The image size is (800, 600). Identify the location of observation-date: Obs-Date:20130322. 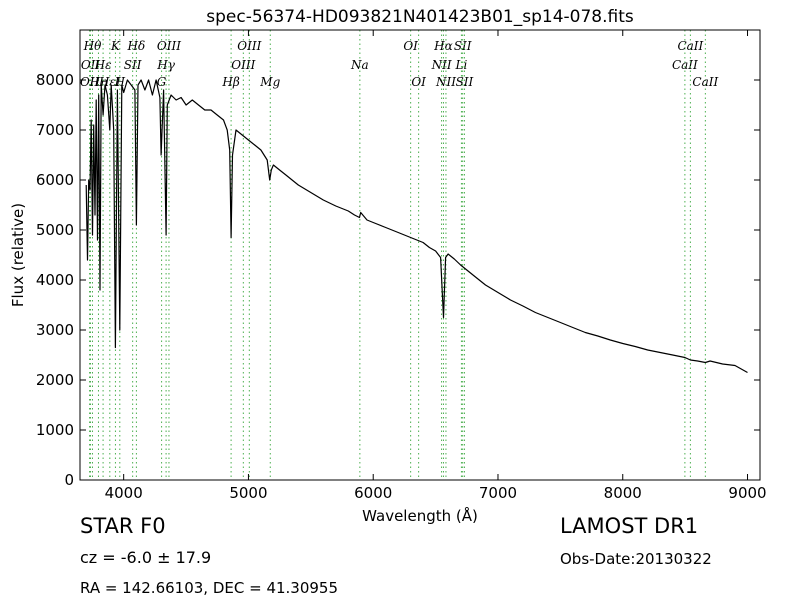
(636, 559).